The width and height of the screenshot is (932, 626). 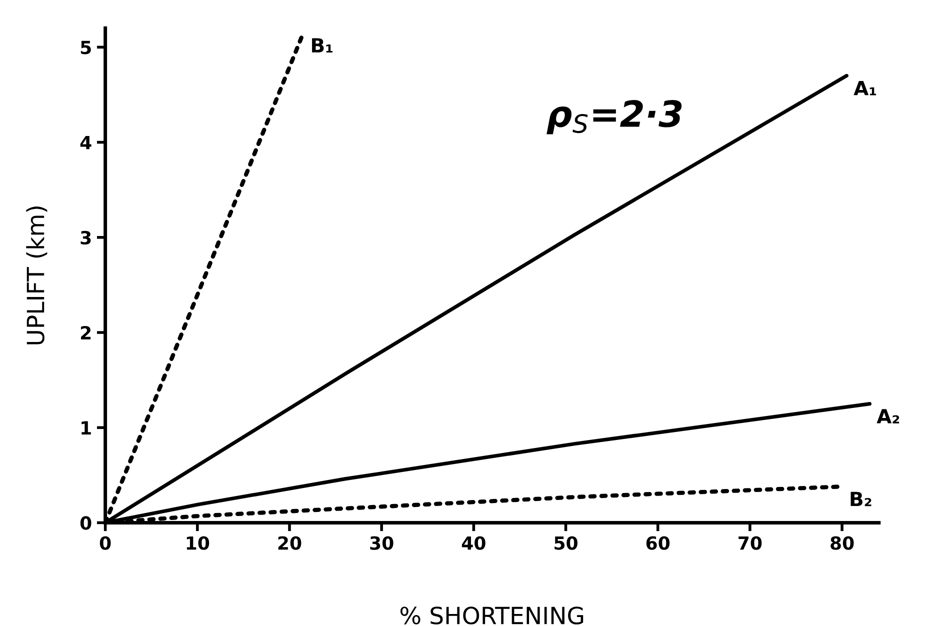 I want to click on x-tick-label: 30, so click(x=382, y=543).